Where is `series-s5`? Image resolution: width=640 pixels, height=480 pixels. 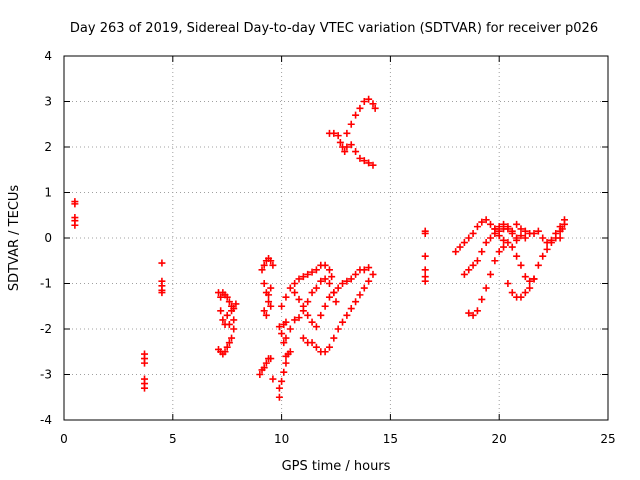
series-s5 is located at coordinates (275, 359).